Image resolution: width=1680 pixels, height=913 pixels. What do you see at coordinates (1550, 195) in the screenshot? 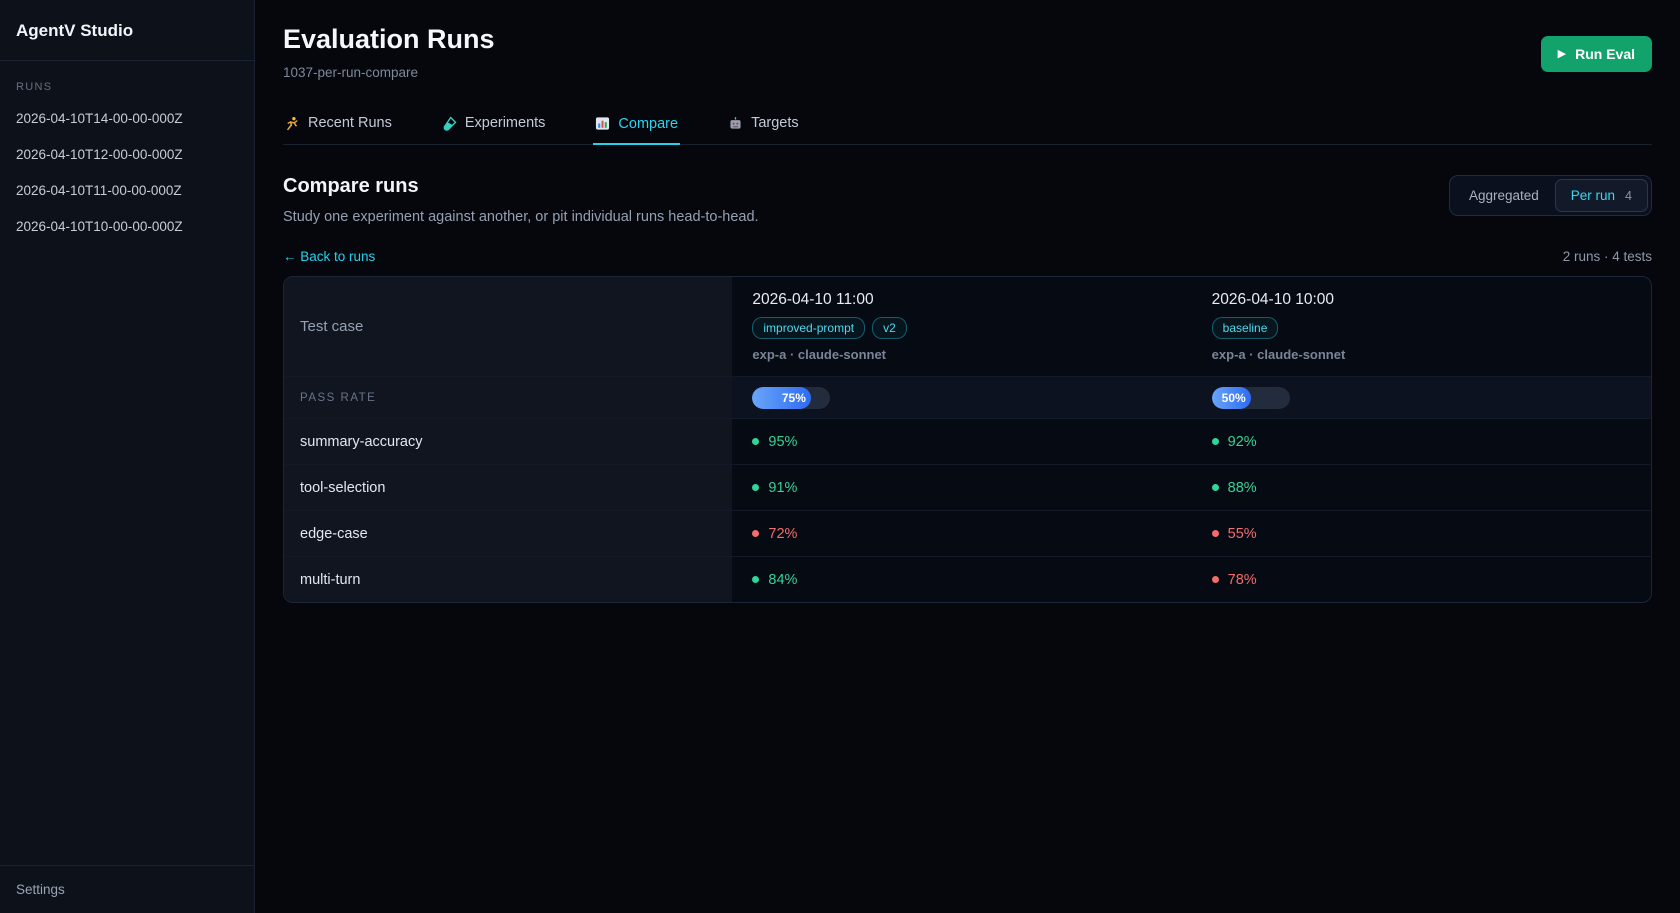
I see `view-mode-toggle: Aggregated Per run 4` at bounding box center [1550, 195].